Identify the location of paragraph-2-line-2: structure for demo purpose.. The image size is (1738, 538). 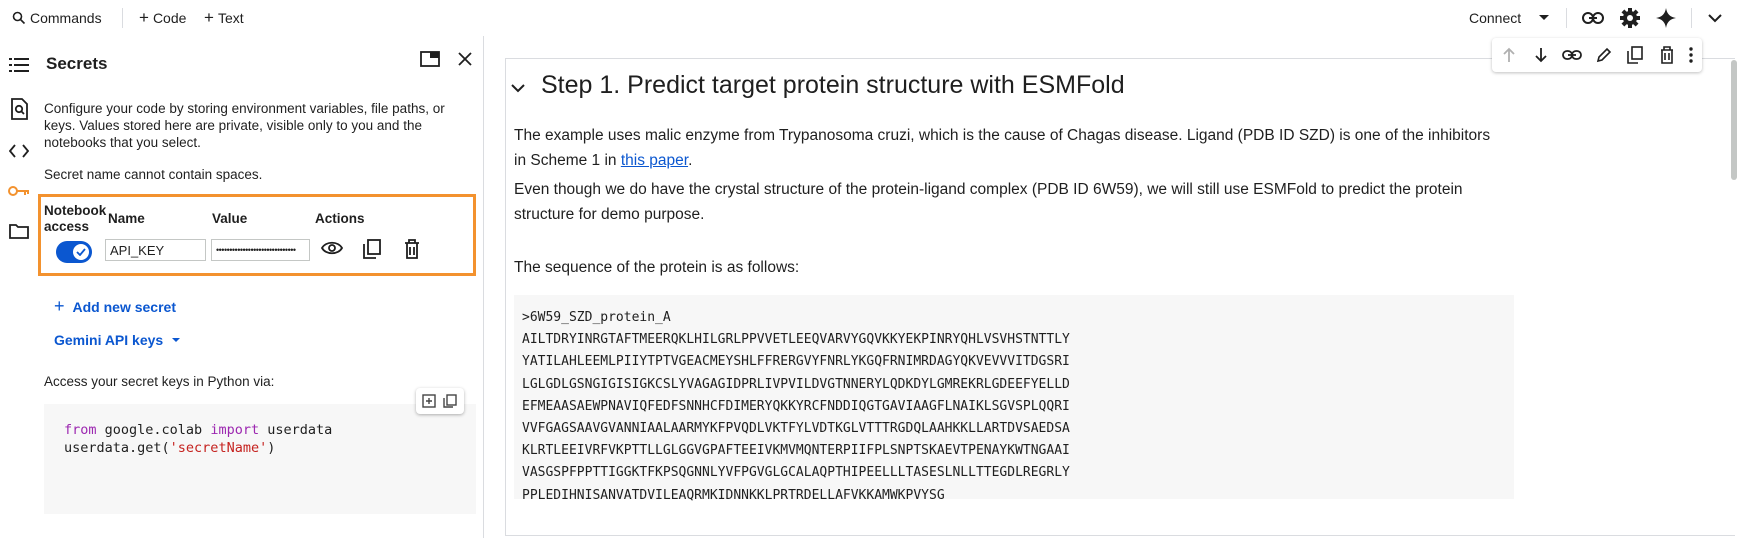
(609, 214).